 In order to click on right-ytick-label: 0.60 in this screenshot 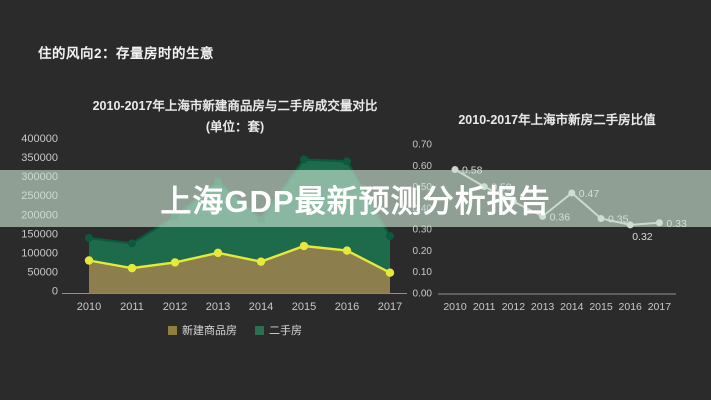, I will do `click(423, 166)`.